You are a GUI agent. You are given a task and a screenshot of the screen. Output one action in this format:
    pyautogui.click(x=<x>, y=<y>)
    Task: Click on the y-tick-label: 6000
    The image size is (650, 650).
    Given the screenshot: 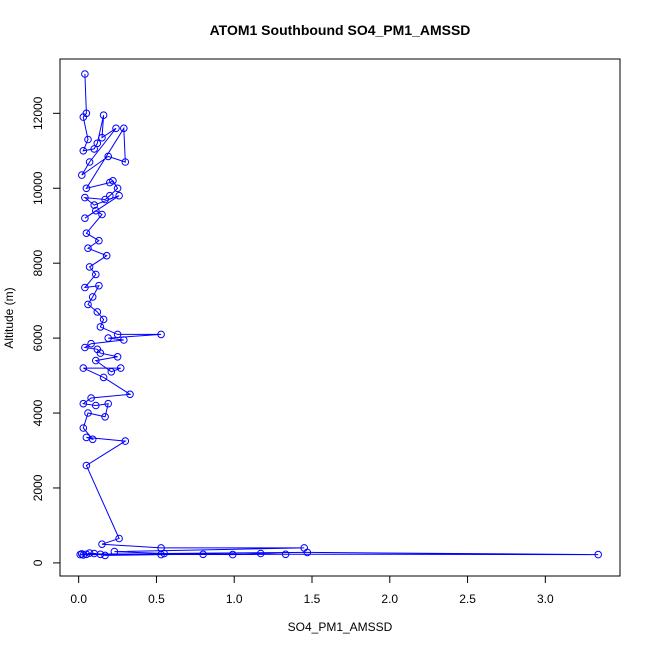 What is the action you would take?
    pyautogui.click(x=38, y=337)
    